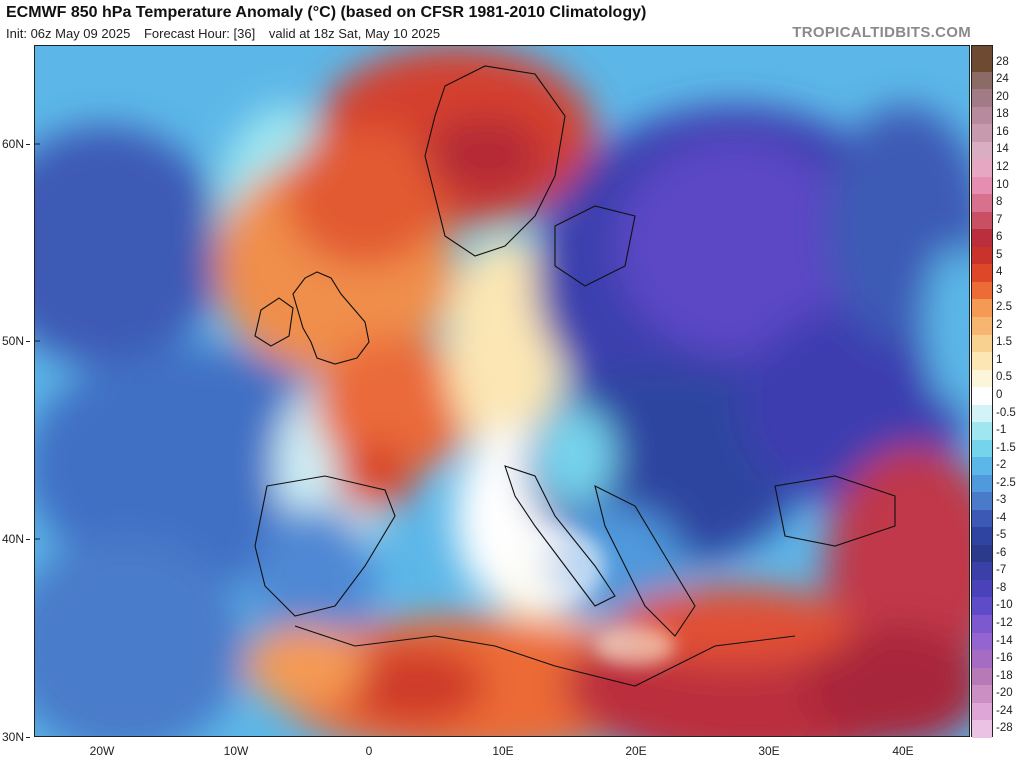 This screenshot has height=758, width=1024. I want to click on colorbar-cap, so click(982, 50).